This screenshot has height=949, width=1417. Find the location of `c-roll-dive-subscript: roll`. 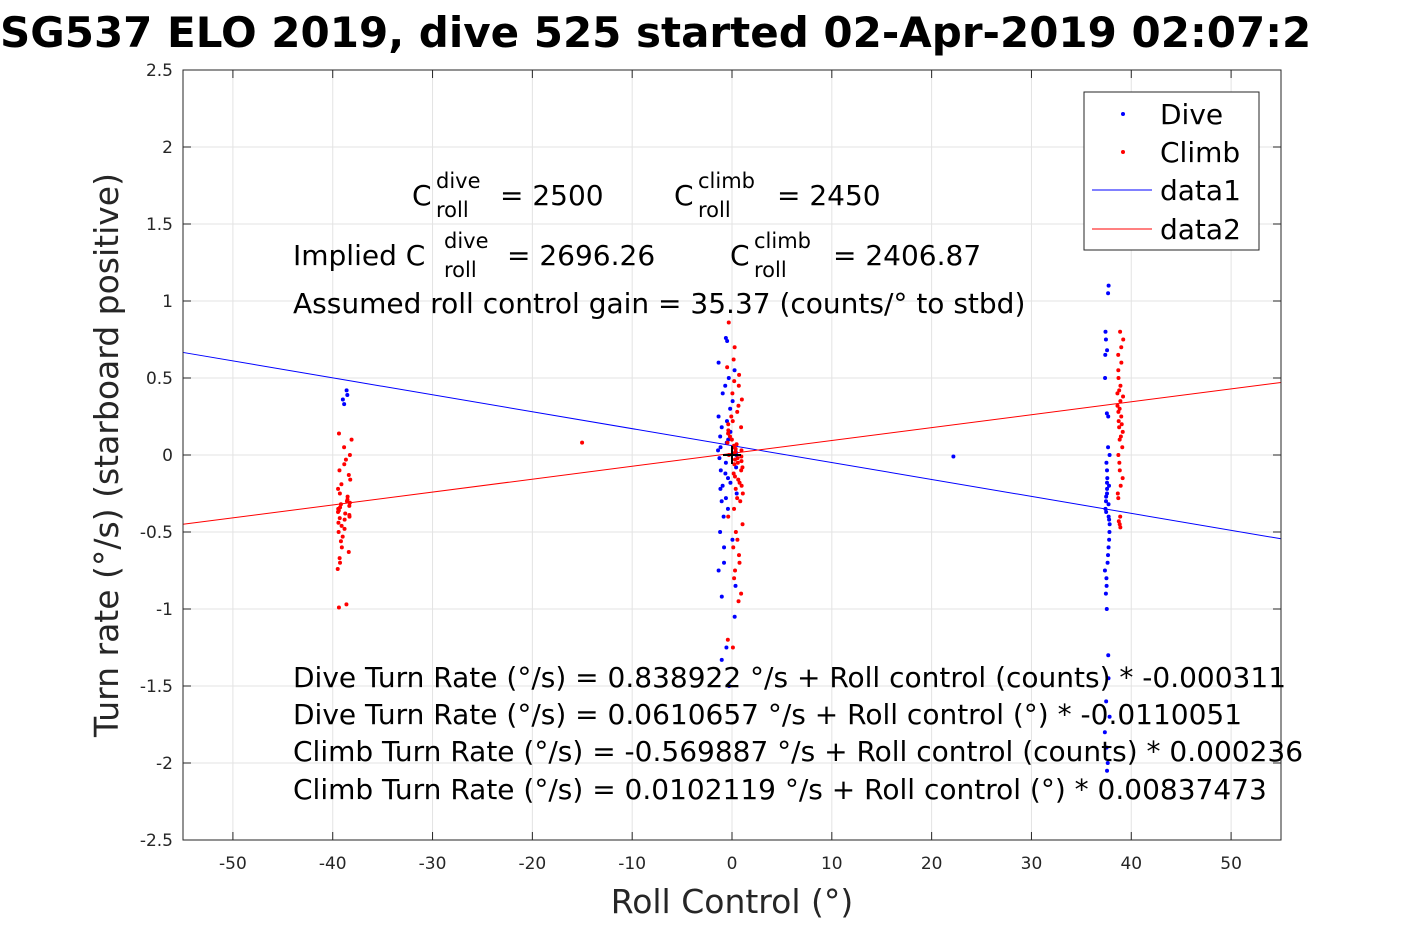

c-roll-dive-subscript: roll is located at coordinates (452, 210).